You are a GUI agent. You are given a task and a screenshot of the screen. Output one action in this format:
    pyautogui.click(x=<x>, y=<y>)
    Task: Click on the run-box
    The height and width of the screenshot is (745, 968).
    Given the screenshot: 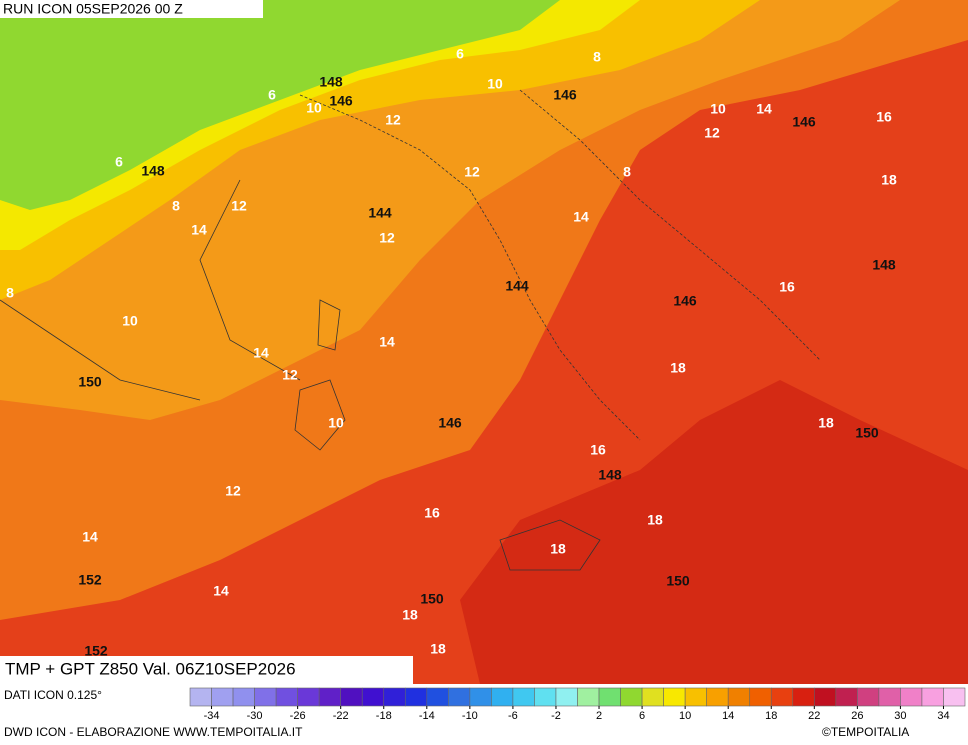 What is the action you would take?
    pyautogui.click(x=131, y=9)
    